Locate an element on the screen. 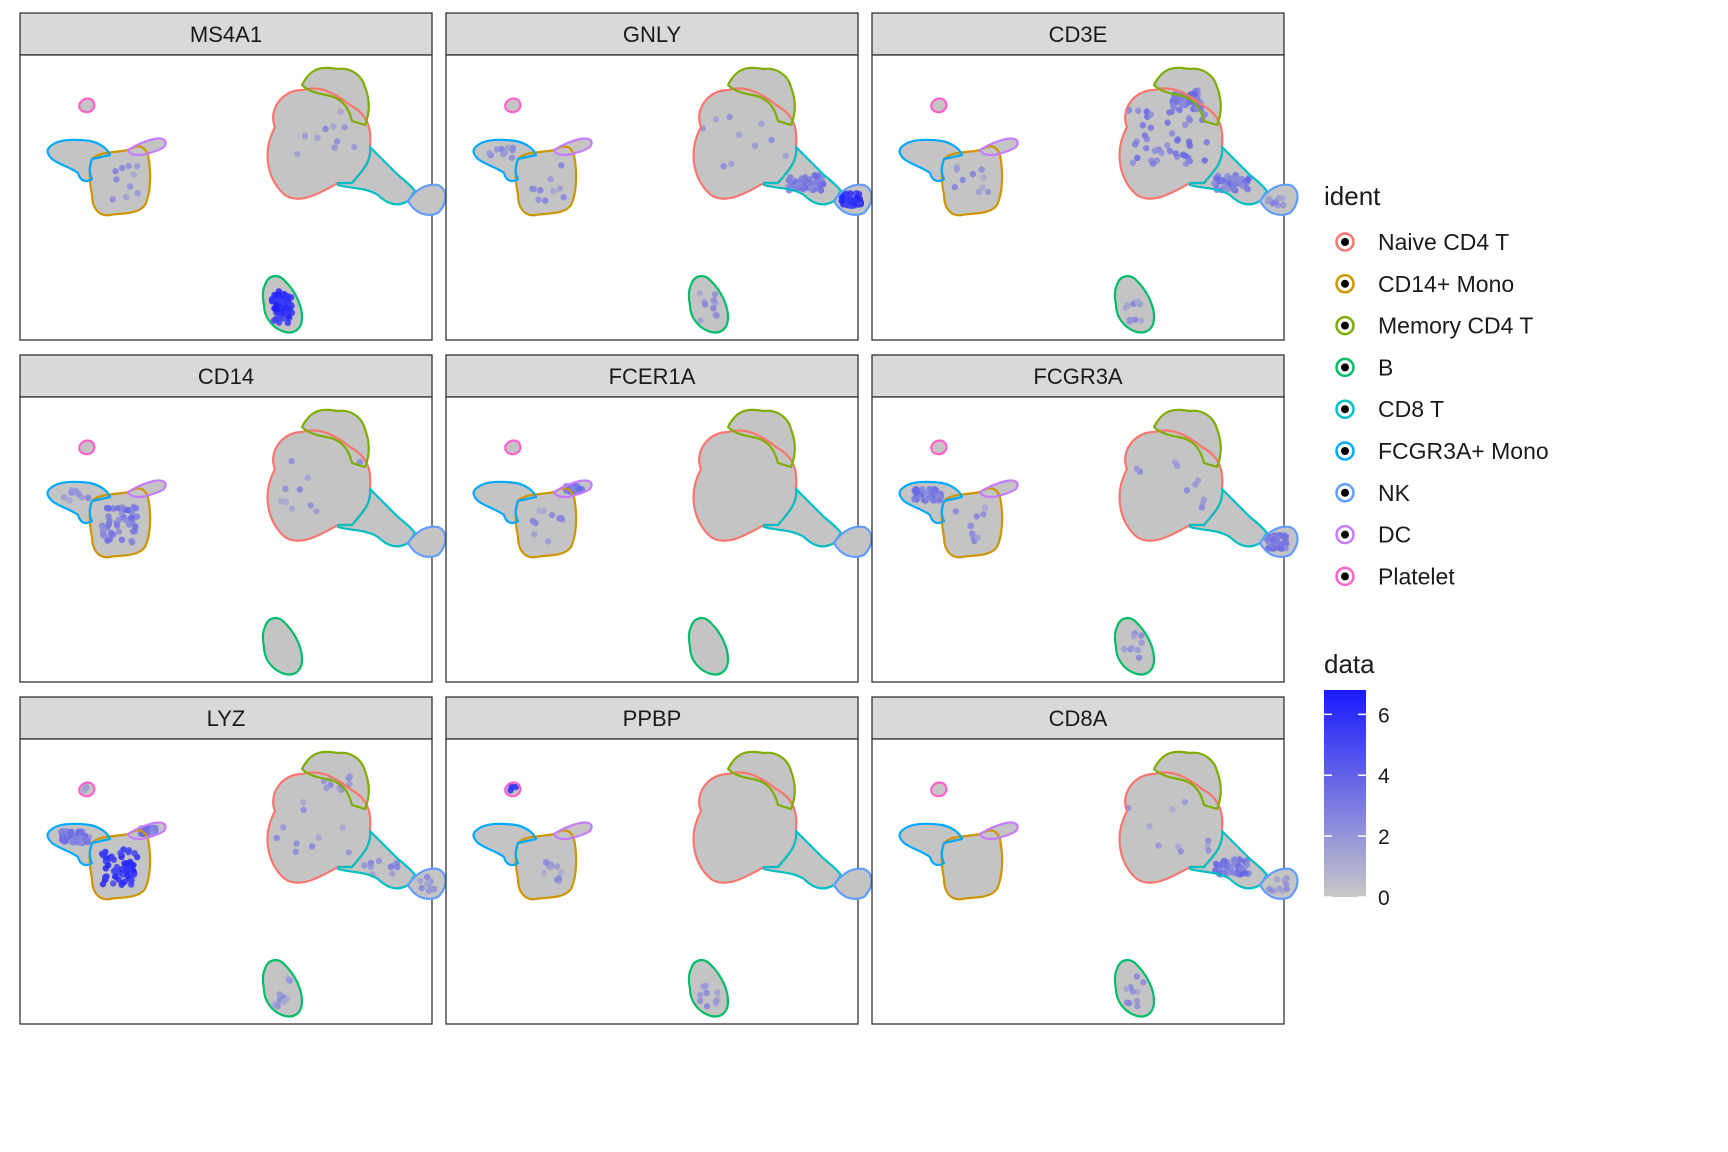 This screenshot has height=1152, width=1728. cluster-fill-nk is located at coordinates (427, 199).